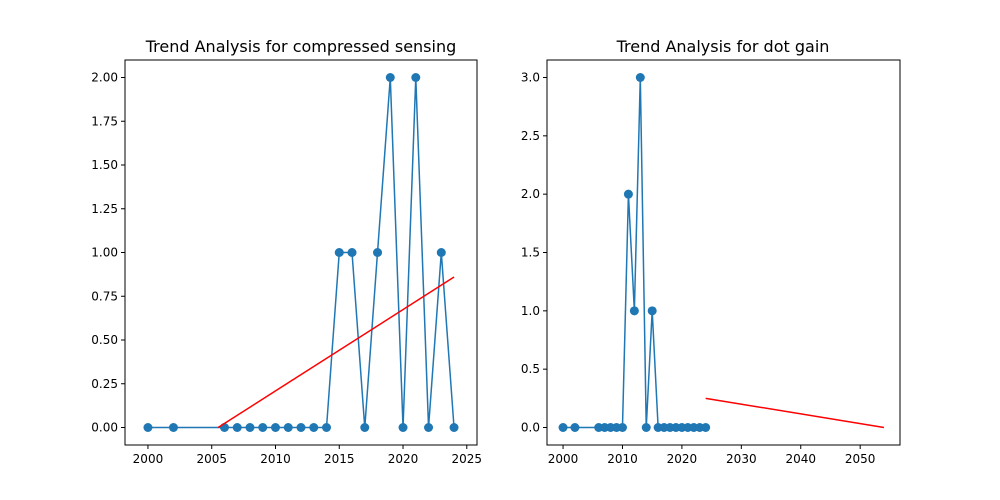 Image resolution: width=1000 pixels, height=500 pixels. I want to click on y-tick-label: 3.0, so click(530, 78).